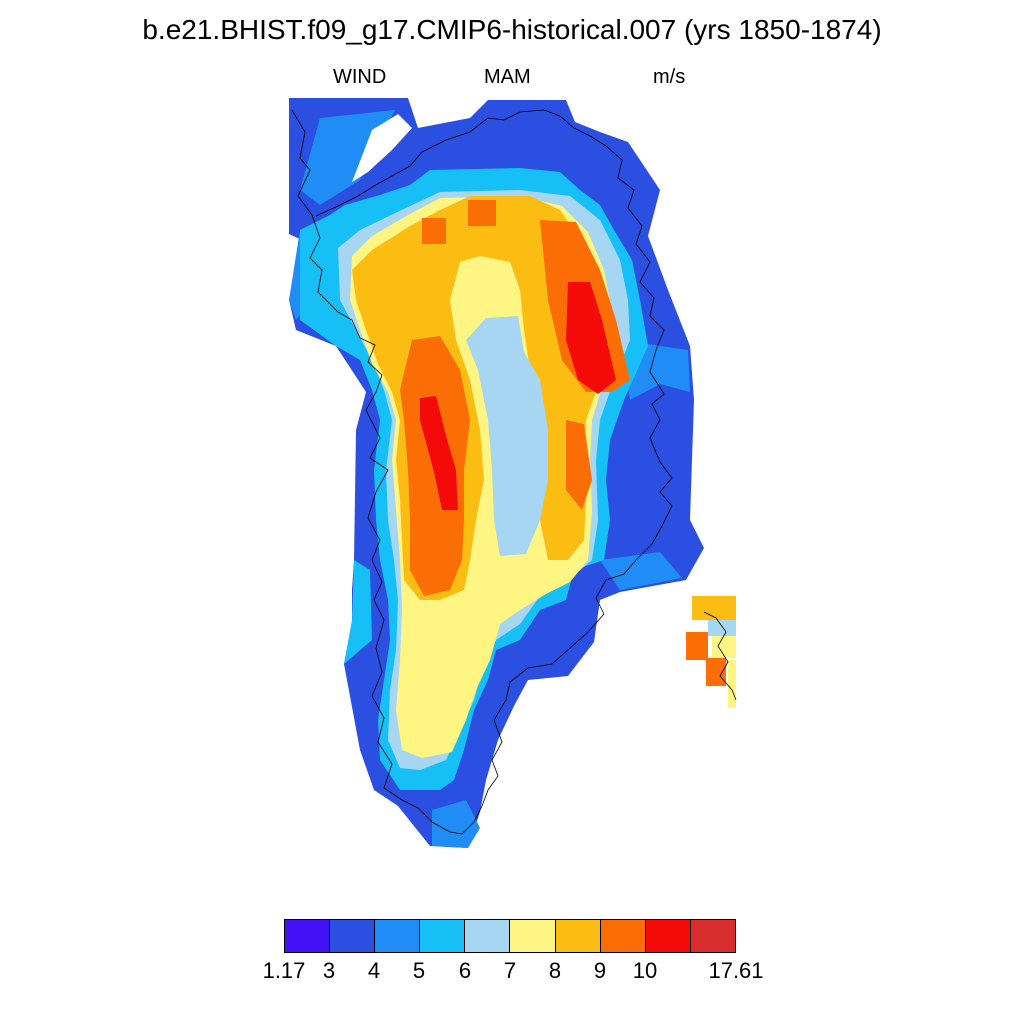 This screenshot has height=1024, width=1024. I want to click on colorbar-label: 17.61, so click(736, 970).